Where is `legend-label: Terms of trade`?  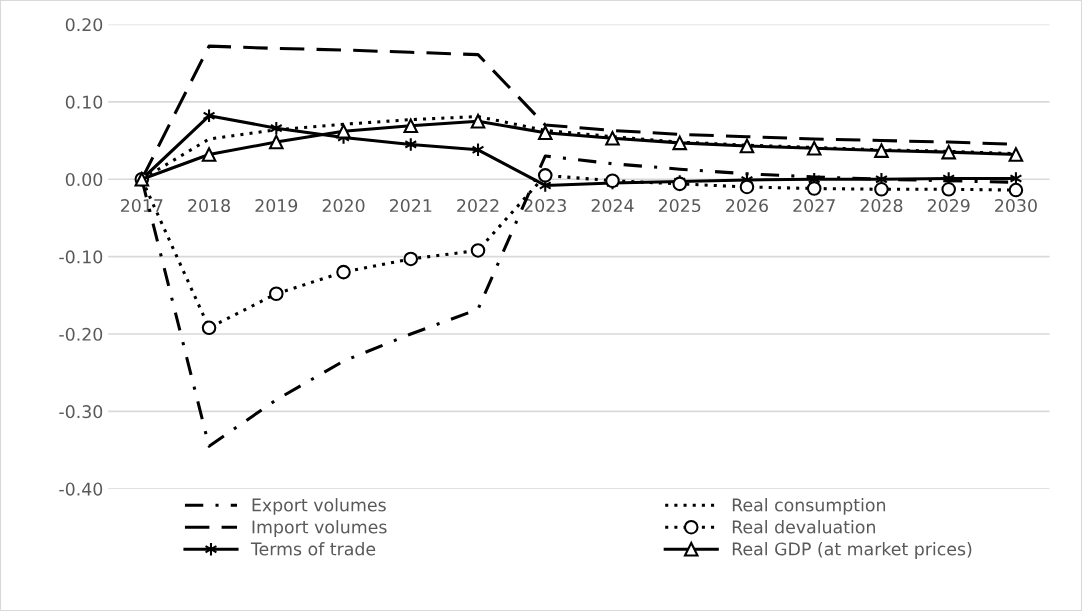
legend-label: Terms of trade is located at coordinates (313, 549).